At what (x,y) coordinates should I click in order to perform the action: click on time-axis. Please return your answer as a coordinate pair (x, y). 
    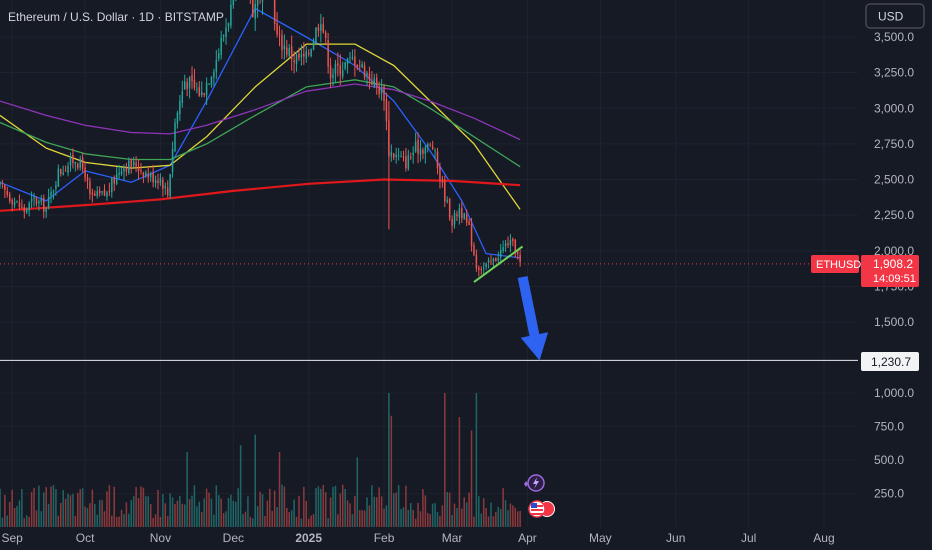
    Looking at the image, I should click on (466, 538).